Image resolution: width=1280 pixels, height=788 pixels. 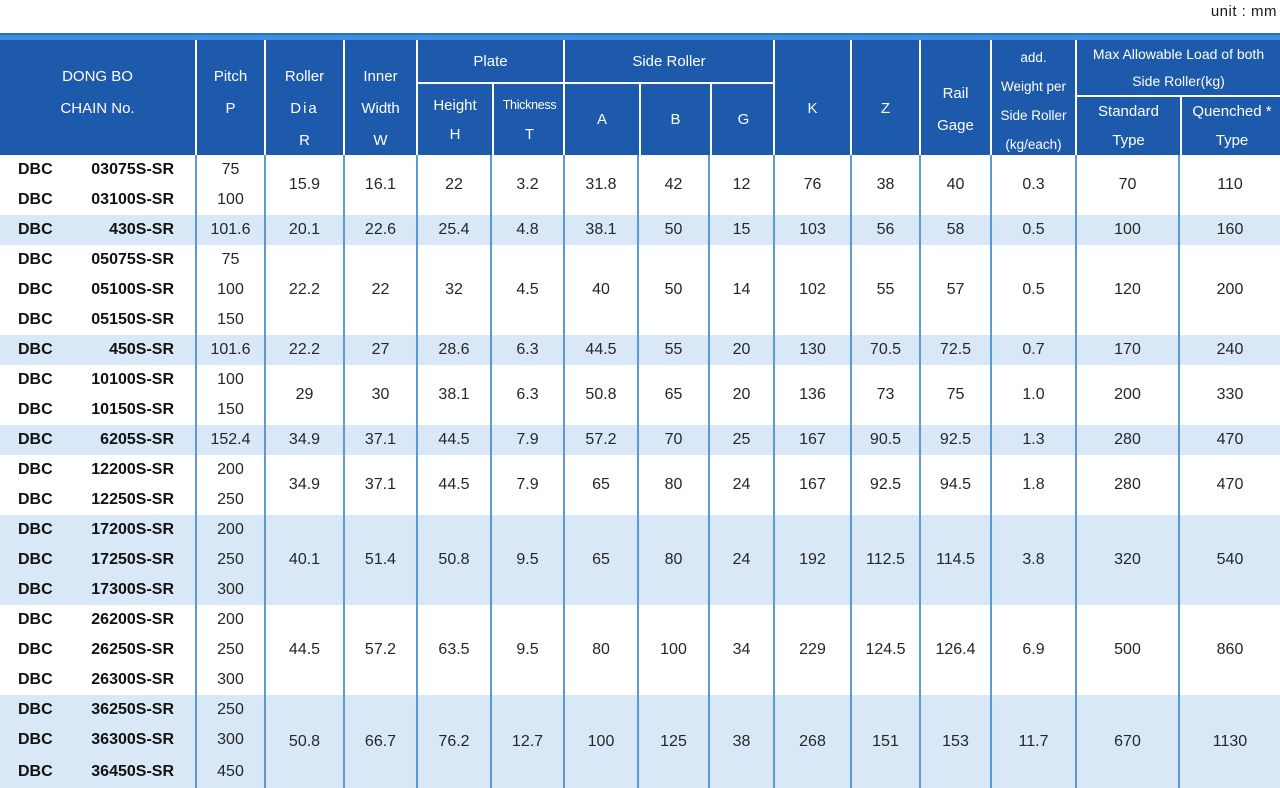 I want to click on b-cell: 50, so click(x=672, y=230).